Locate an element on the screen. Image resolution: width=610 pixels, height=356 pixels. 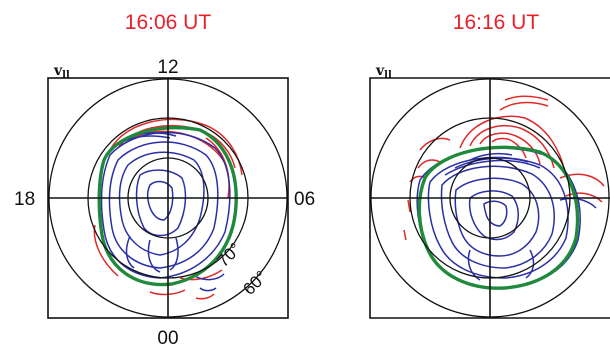
panel-1-quantity-label: vll is located at coordinates (61, 72).